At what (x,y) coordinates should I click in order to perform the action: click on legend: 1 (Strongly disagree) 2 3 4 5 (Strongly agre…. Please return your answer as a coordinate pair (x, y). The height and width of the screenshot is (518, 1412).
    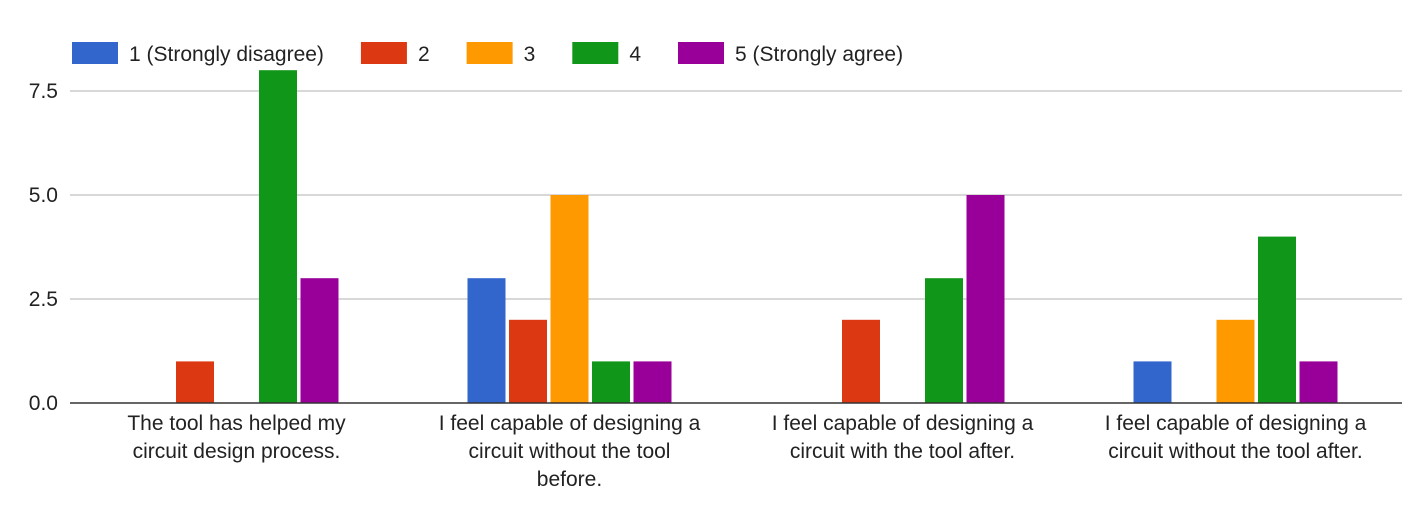
    Looking at the image, I should click on (487, 54).